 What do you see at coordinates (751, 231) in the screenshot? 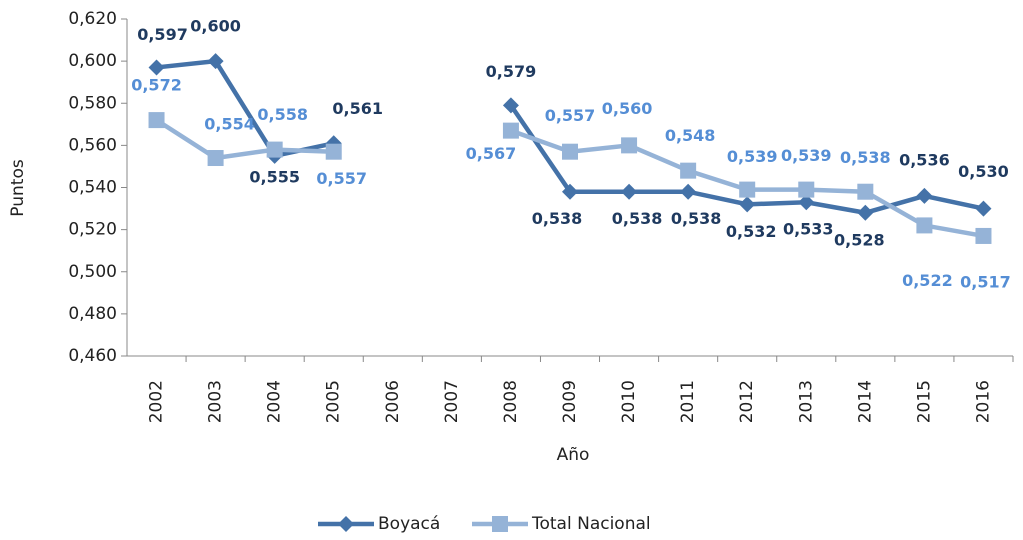
I see `data-label: 0,532` at bounding box center [751, 231].